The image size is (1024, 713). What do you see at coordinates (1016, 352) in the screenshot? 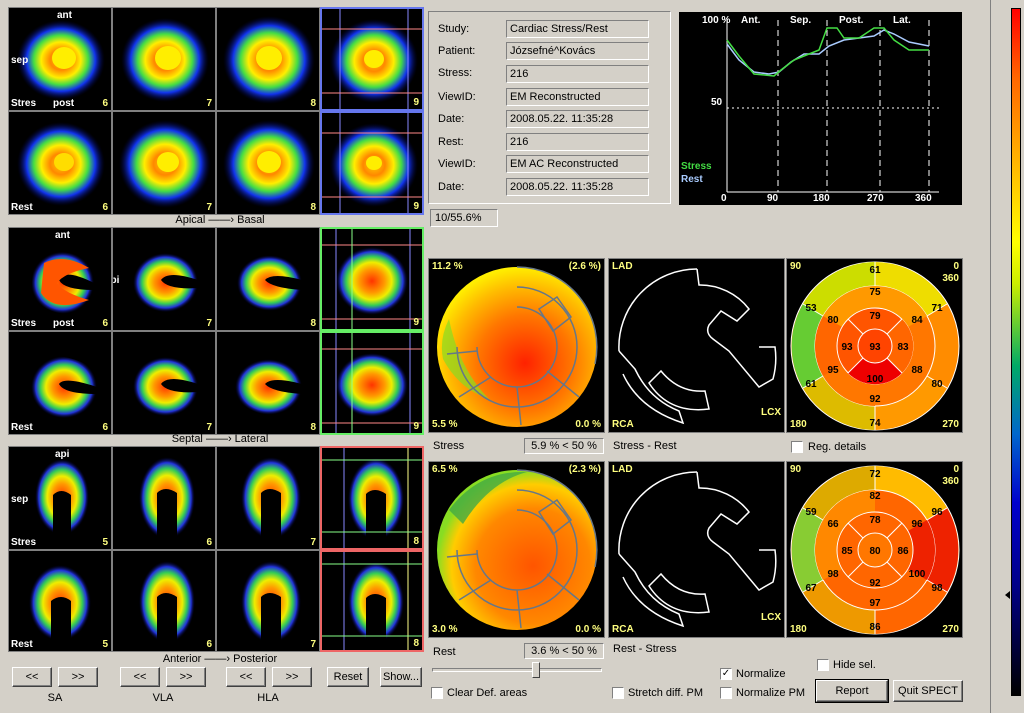
I see `color-scale-bar` at bounding box center [1016, 352].